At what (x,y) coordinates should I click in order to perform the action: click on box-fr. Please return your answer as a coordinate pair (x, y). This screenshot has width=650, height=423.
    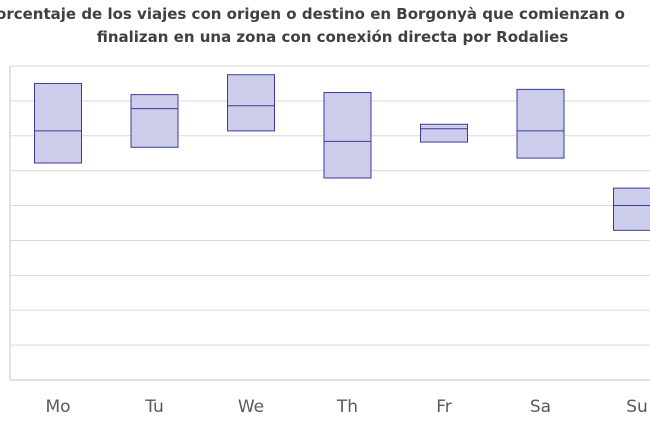
    Looking at the image, I should click on (444, 133).